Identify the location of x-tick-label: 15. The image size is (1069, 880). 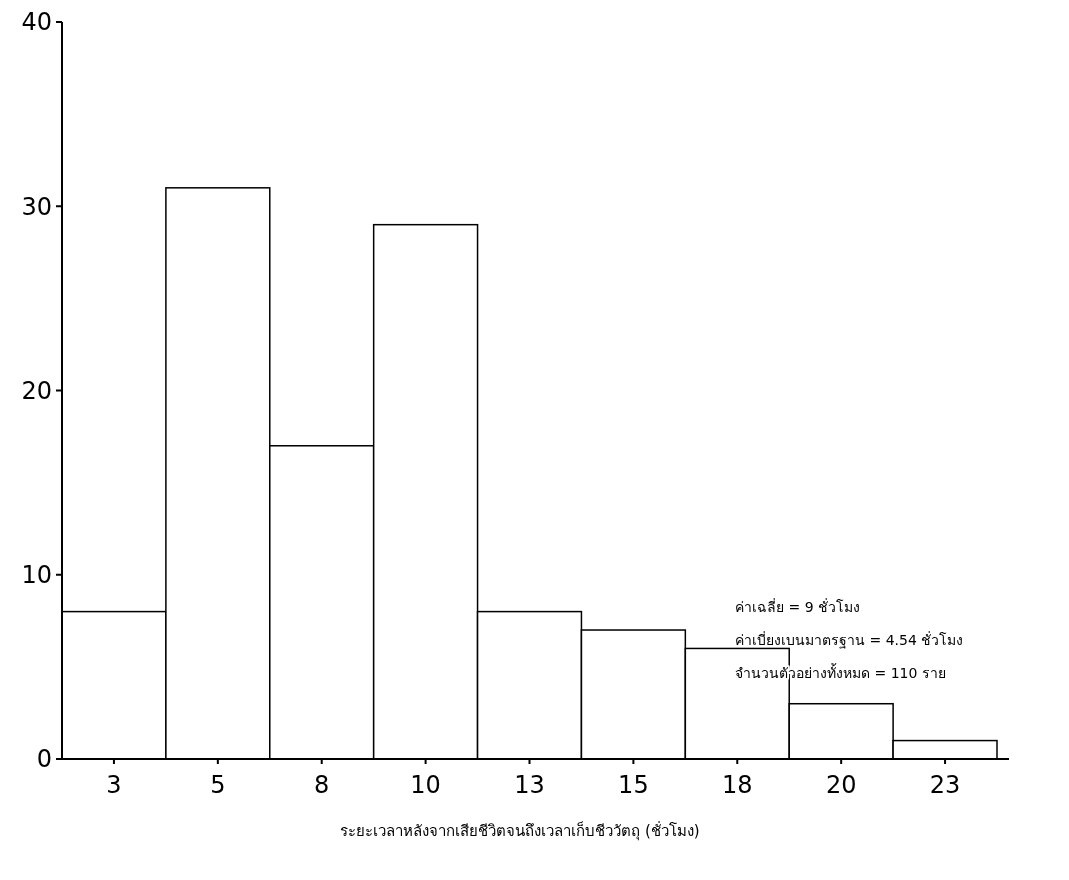
(633, 785).